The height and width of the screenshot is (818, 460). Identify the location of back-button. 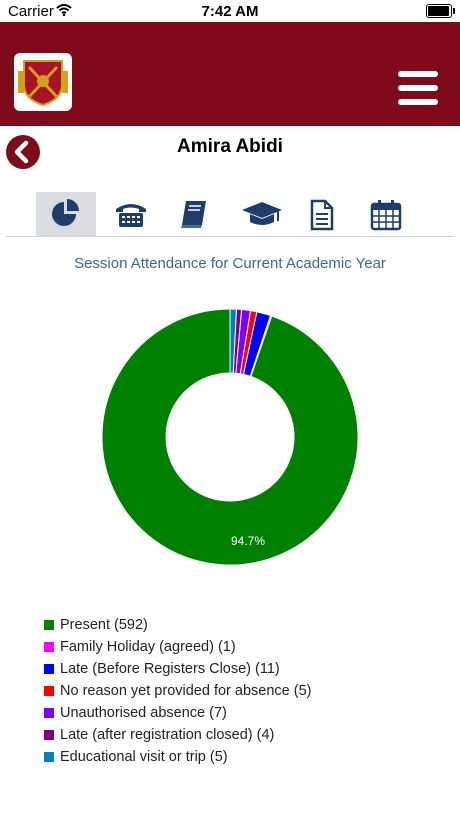
(23, 152).